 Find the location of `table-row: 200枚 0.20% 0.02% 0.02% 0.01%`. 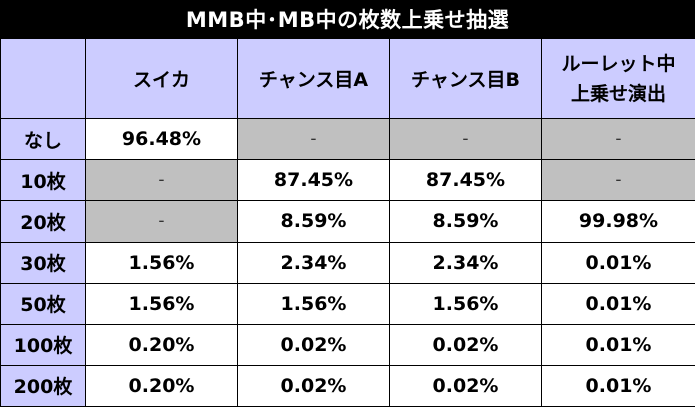

table-row: 200枚 0.20% 0.02% 0.02% 0.01% is located at coordinates (347, 385).